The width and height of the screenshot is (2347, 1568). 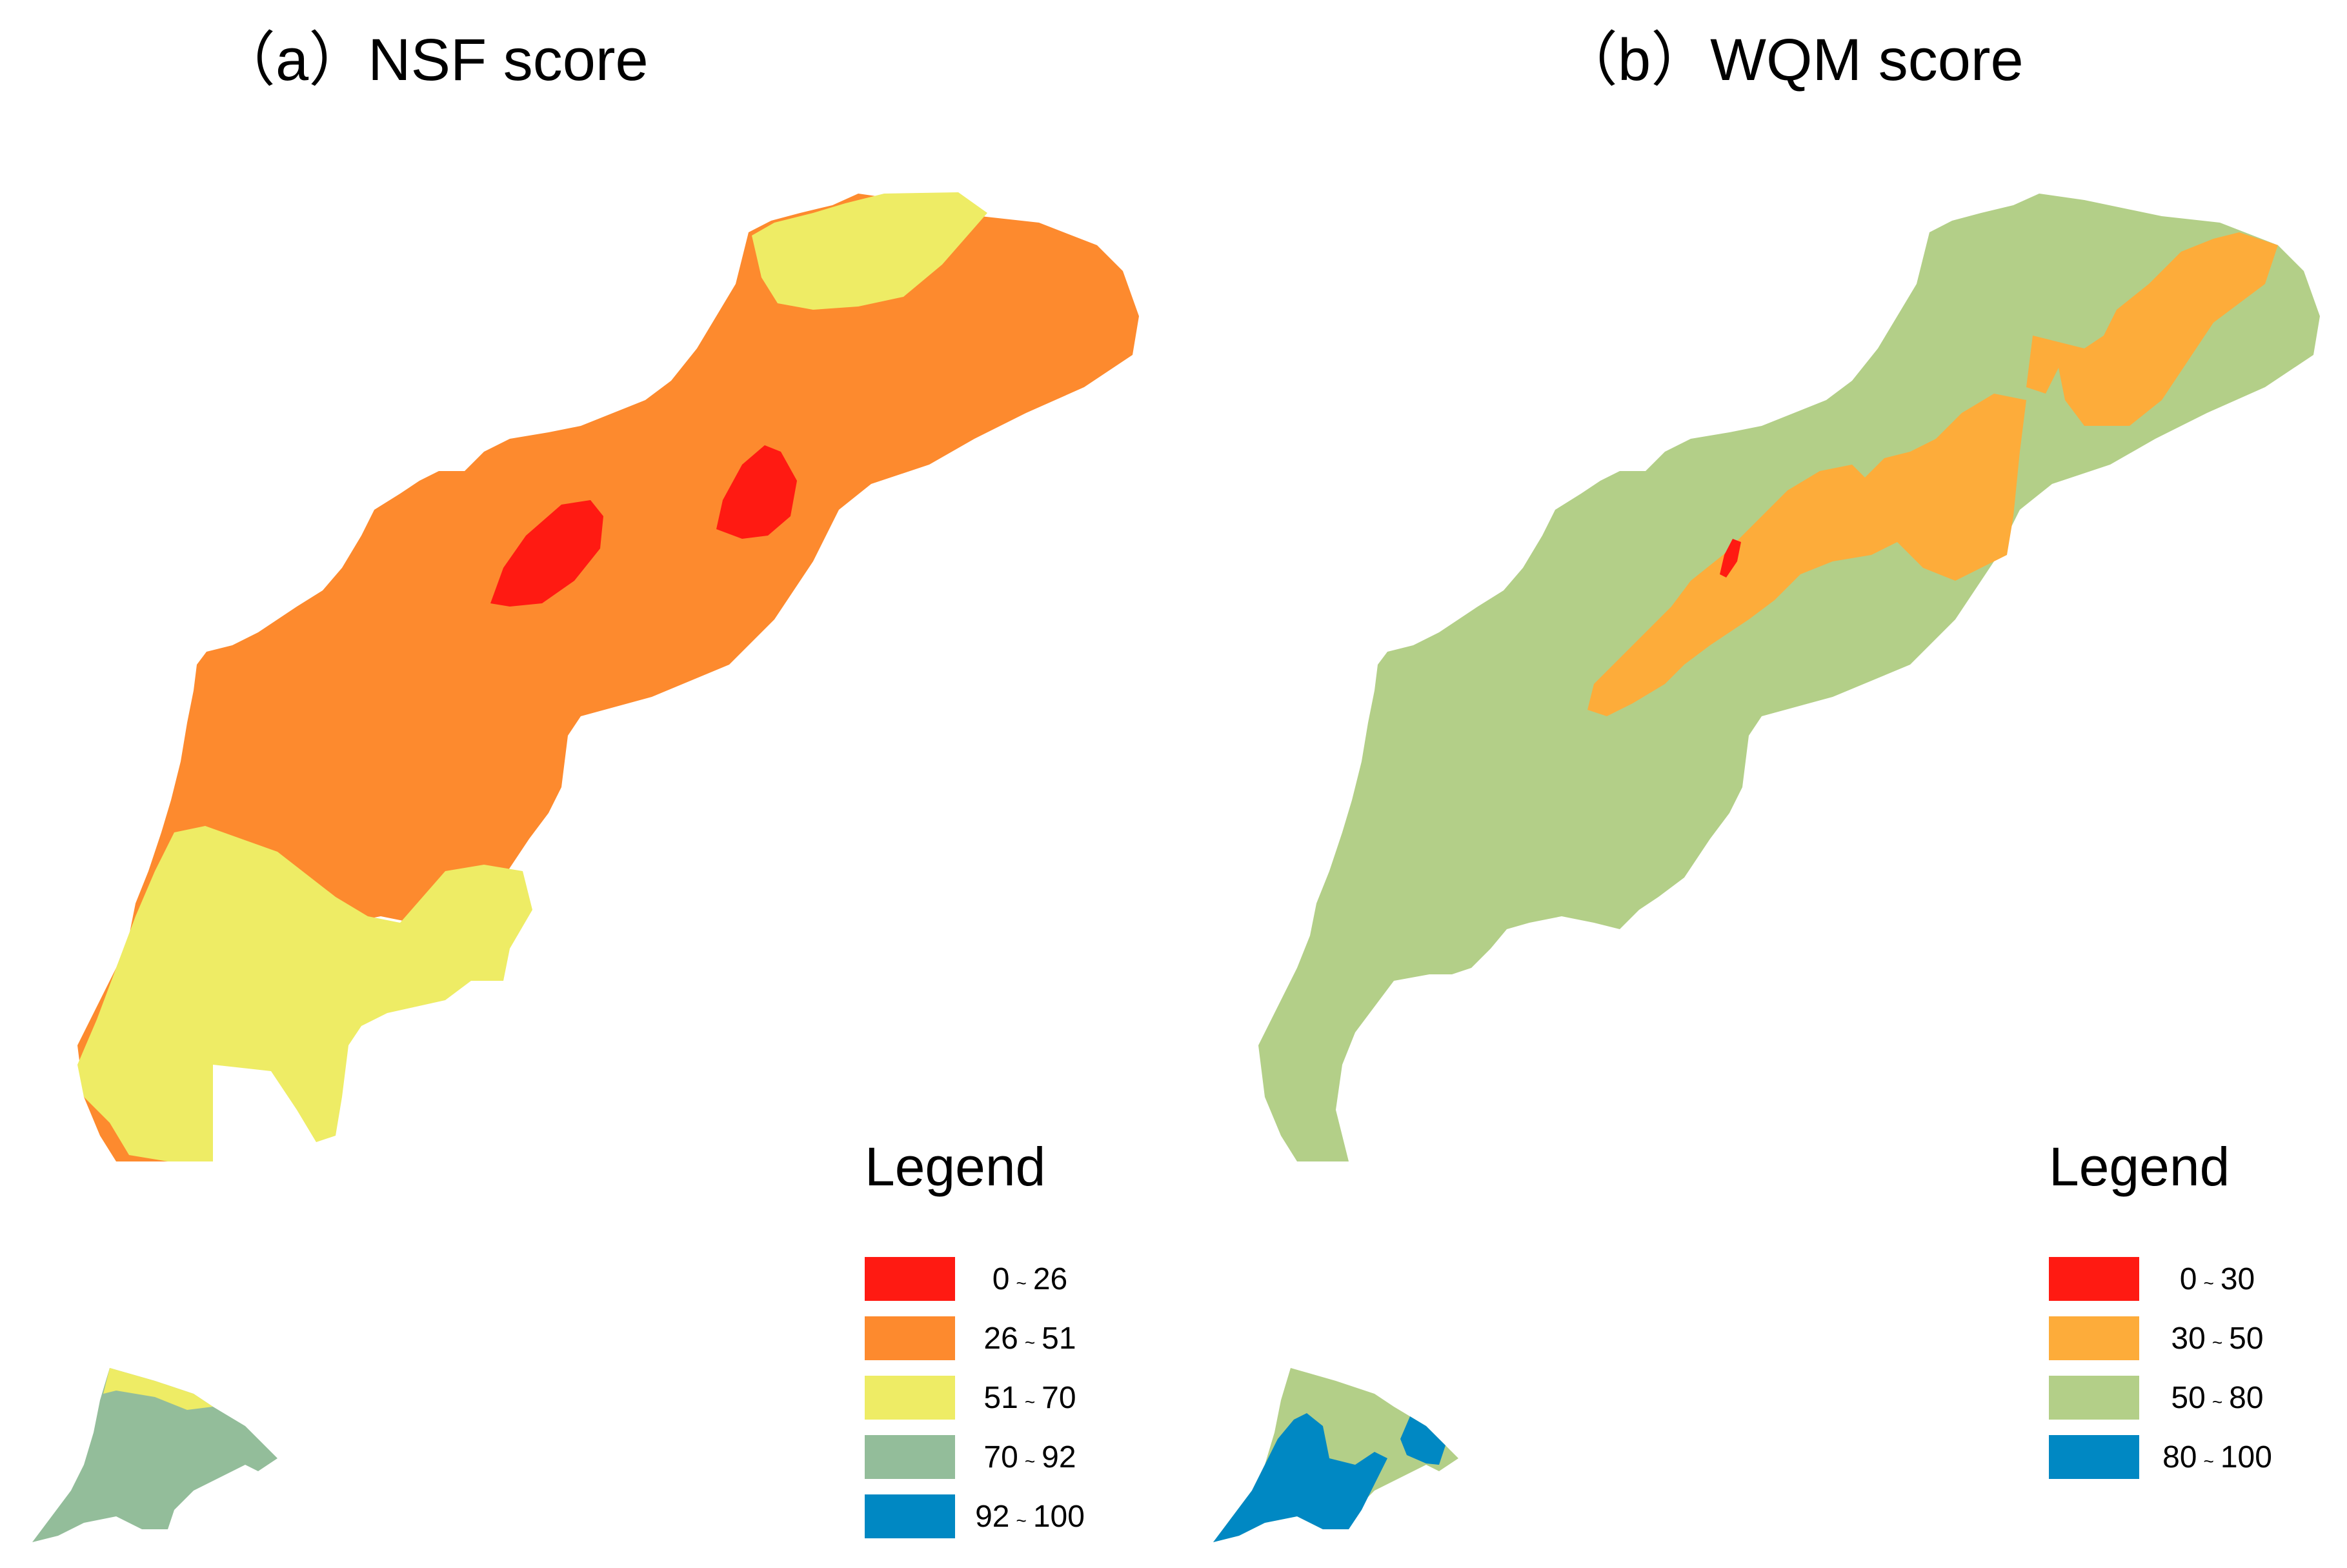 I want to click on nsf-zone-51-70-north, so click(x=869, y=251).